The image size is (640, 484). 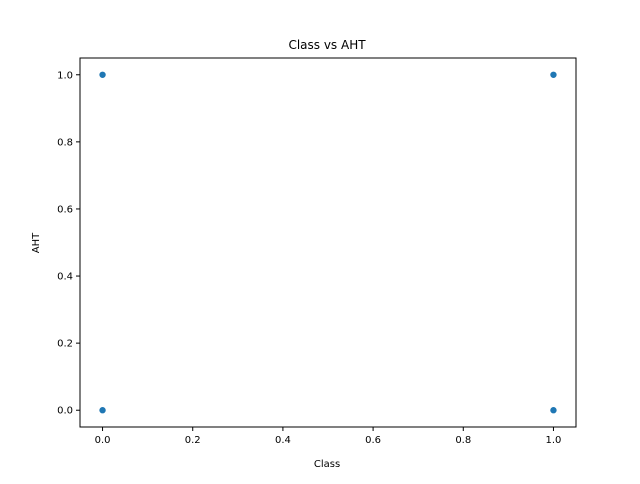 What do you see at coordinates (283, 440) in the screenshot?
I see `x-tick-label: 0.4` at bounding box center [283, 440].